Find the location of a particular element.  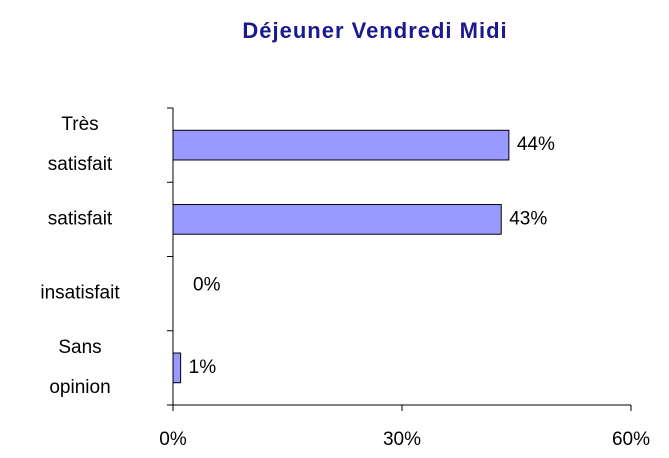

data-label: 1% is located at coordinates (203, 367).